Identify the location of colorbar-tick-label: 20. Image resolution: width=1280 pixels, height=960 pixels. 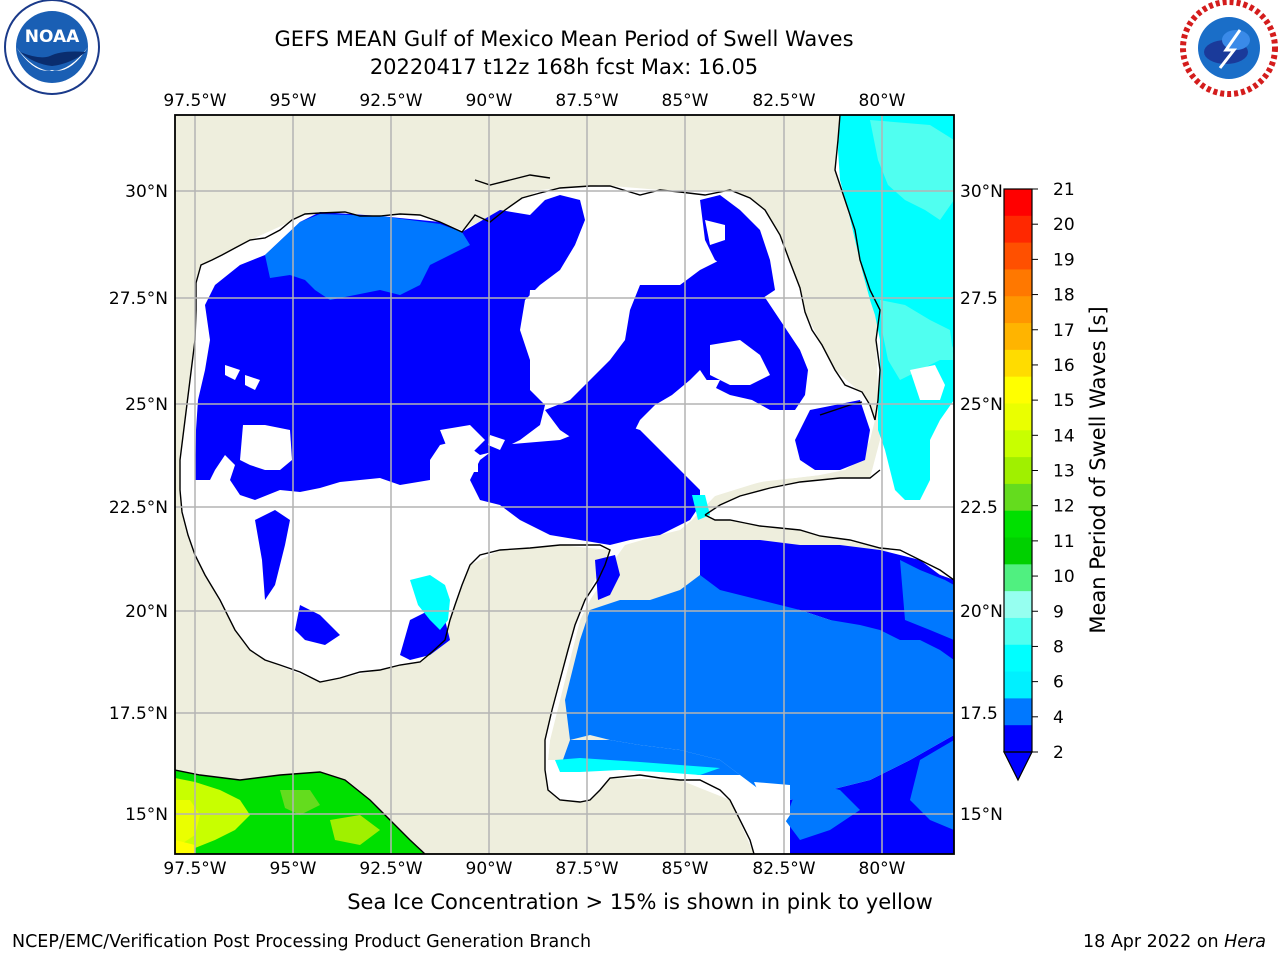
(1064, 225).